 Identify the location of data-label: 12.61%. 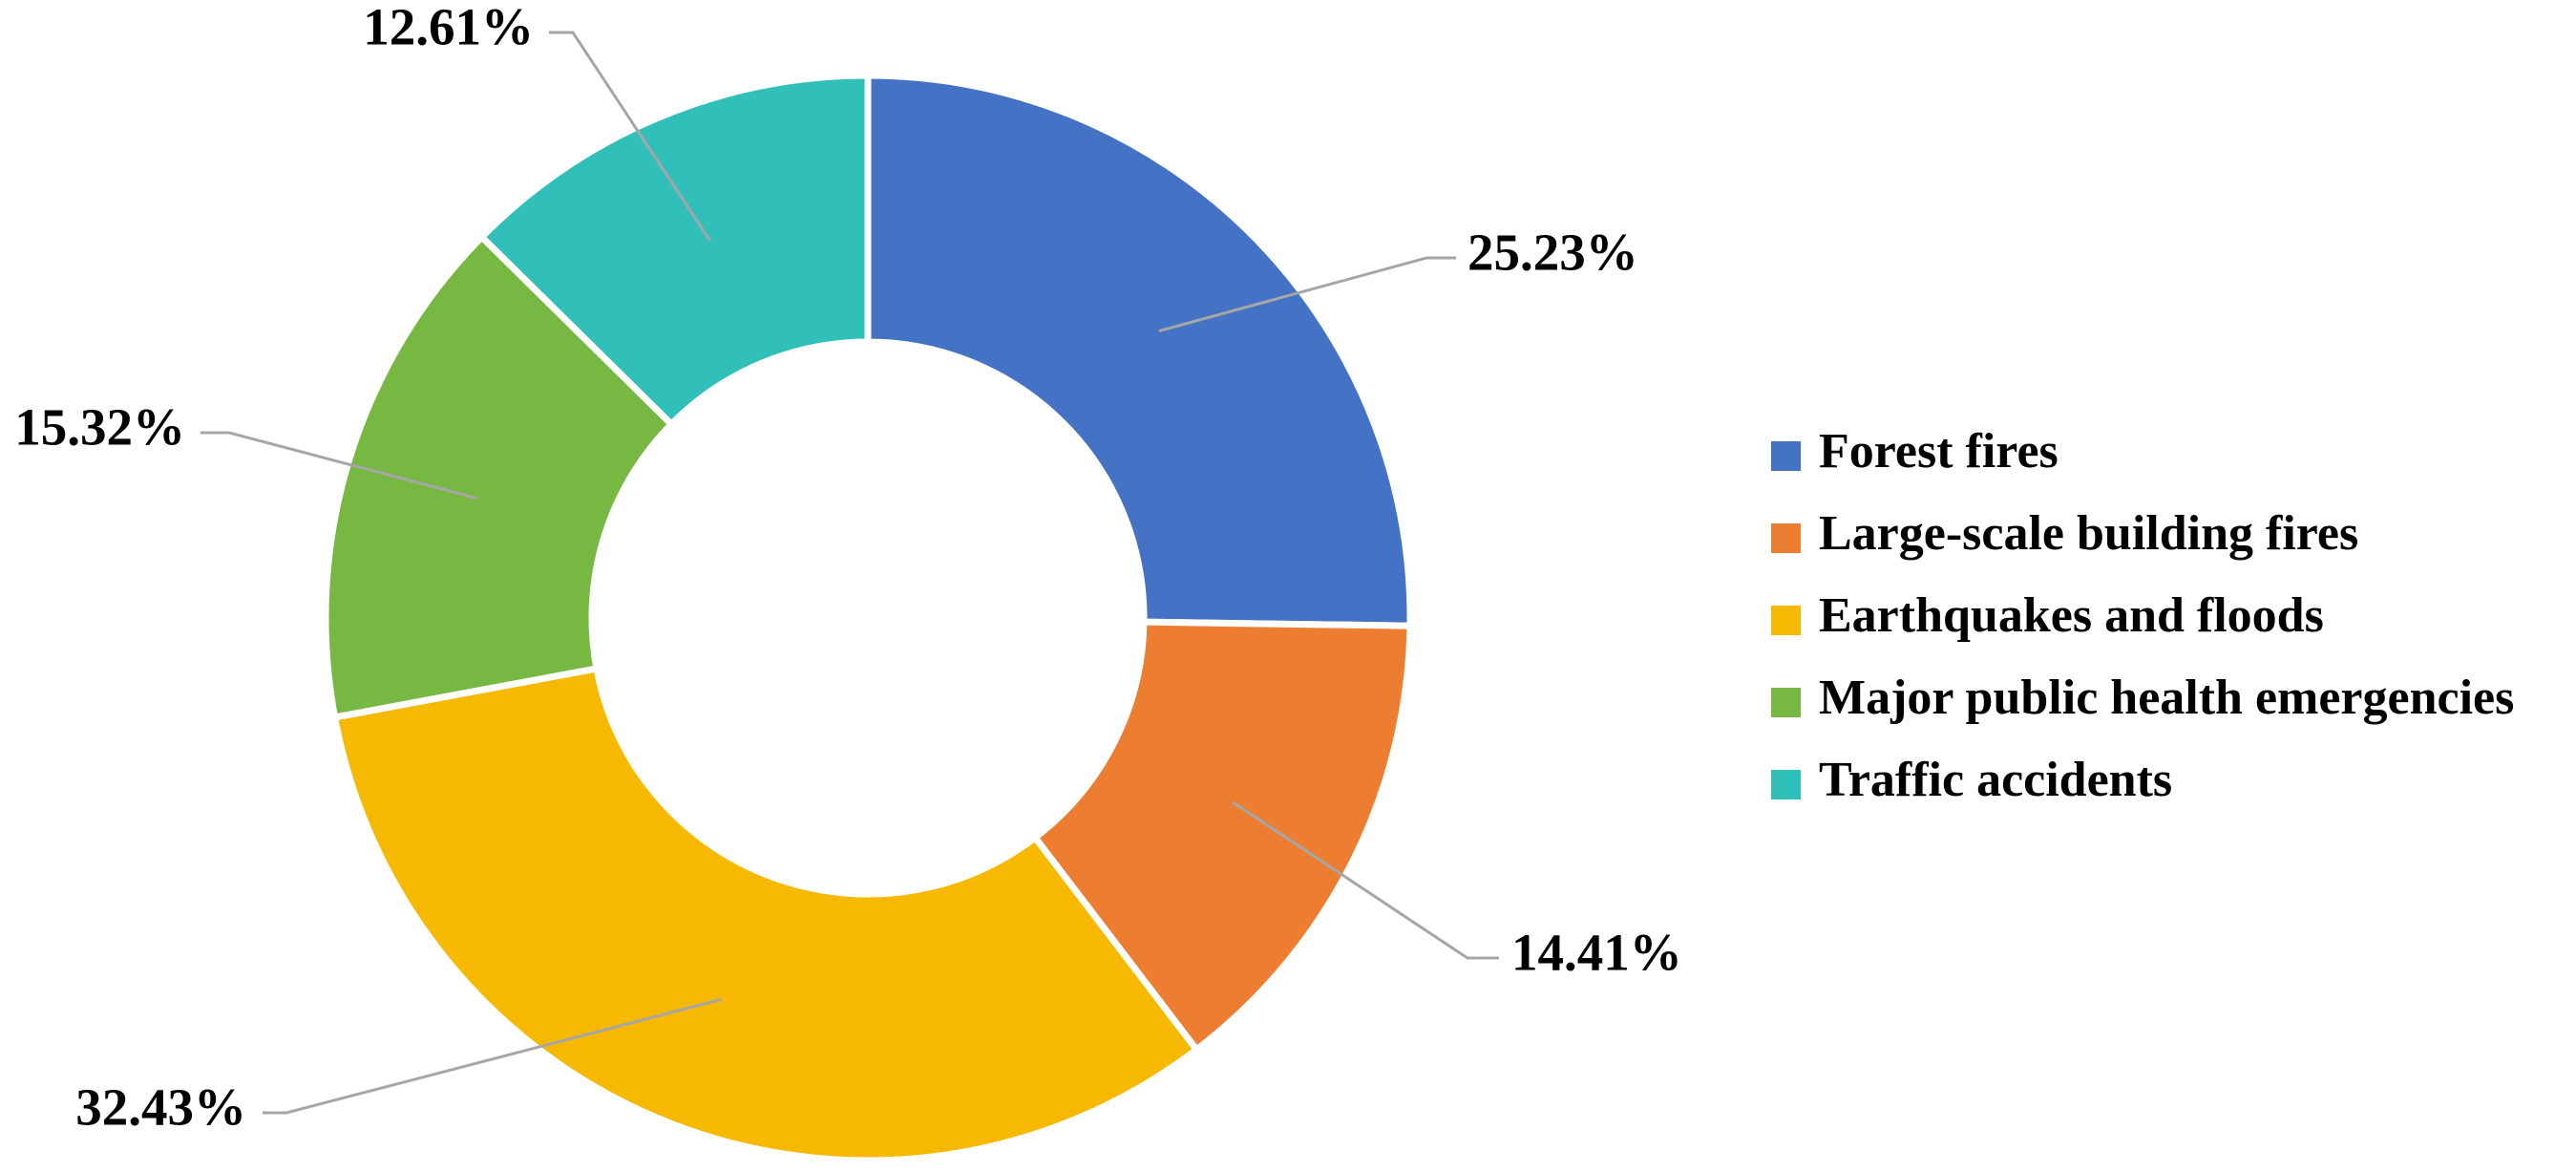
(448, 28).